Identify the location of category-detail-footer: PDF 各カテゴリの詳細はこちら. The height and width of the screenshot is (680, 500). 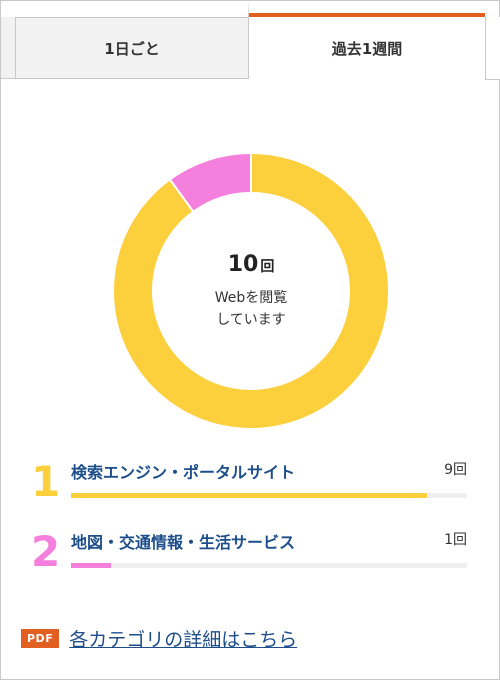
(159, 638).